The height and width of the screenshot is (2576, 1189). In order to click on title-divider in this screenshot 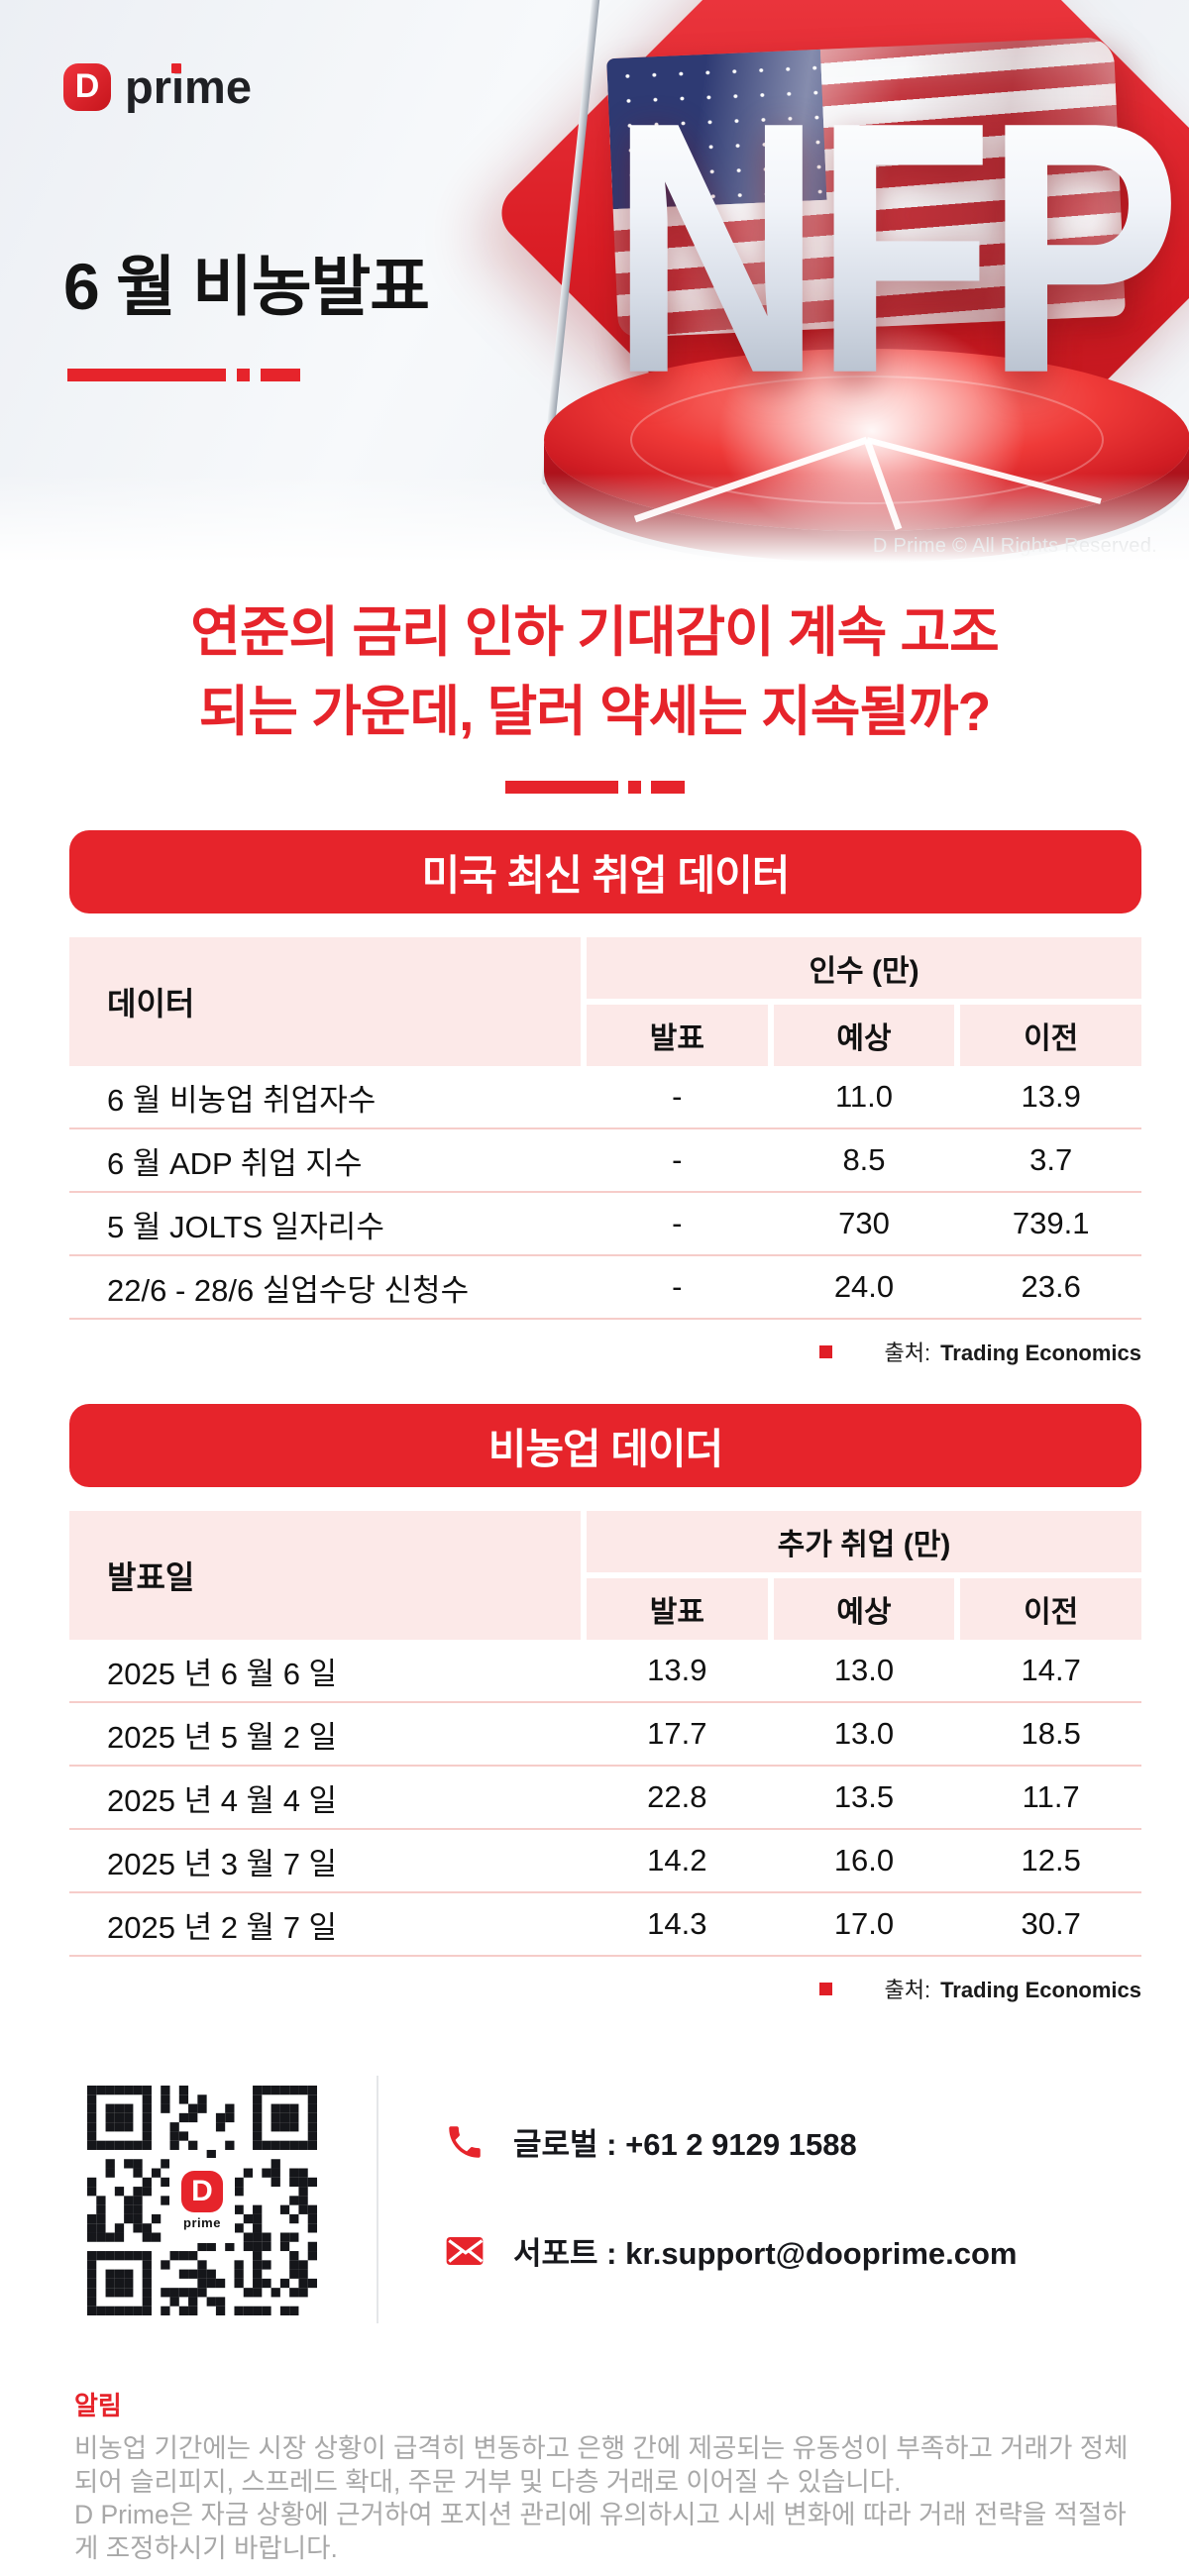, I will do `click(183, 375)`.